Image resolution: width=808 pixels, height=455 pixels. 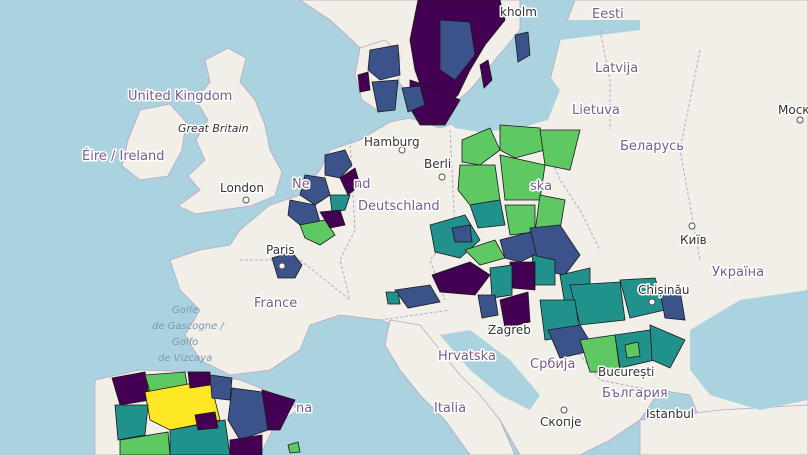 What do you see at coordinates (362, 184) in the screenshot?
I see `label-nederland-end: nd` at bounding box center [362, 184].